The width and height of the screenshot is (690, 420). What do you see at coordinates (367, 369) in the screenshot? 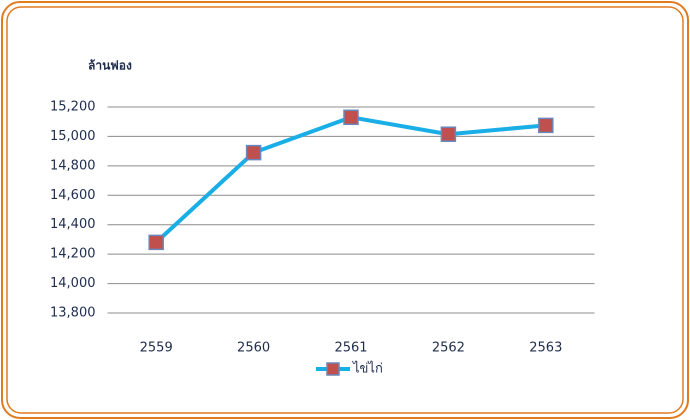
I see `legend-label: ไข่ไก่` at bounding box center [367, 369].